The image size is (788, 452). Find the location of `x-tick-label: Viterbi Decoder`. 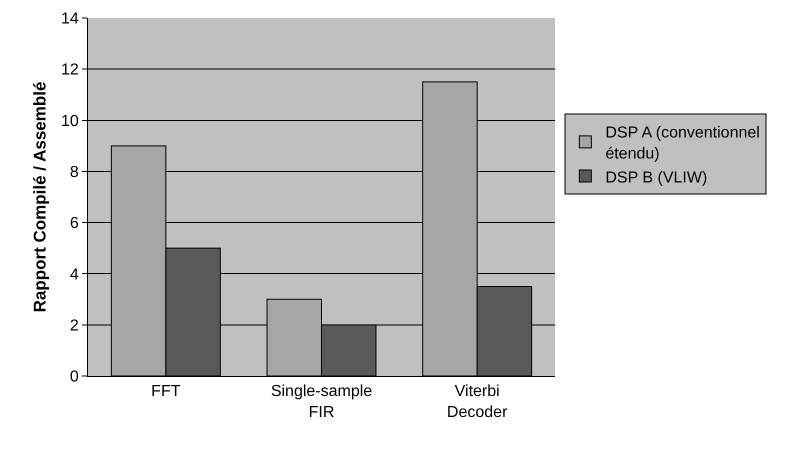

x-tick-label: Viterbi Decoder is located at coordinates (477, 402).